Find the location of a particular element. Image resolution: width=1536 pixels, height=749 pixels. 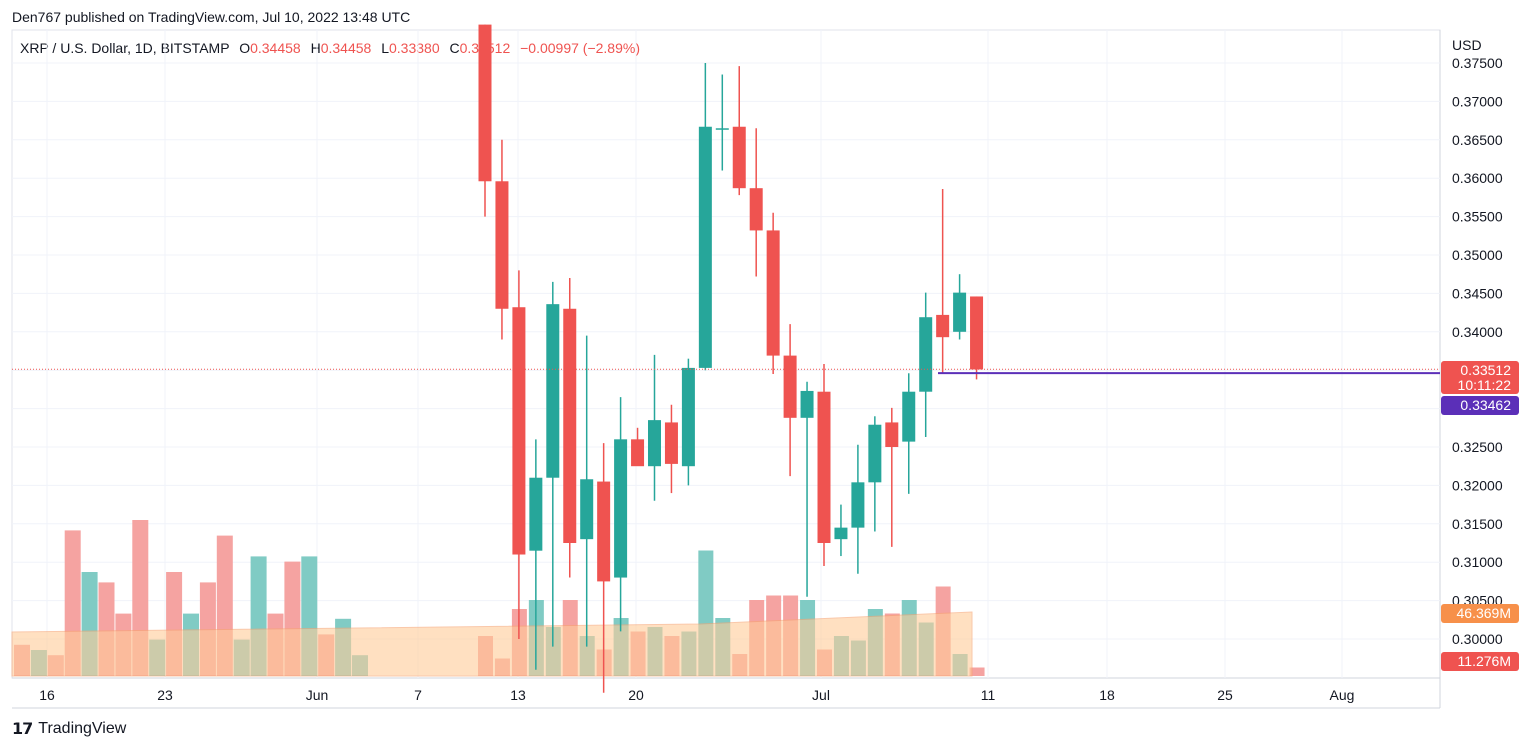

price-tick-label: 0.37500 is located at coordinates (1477, 63).